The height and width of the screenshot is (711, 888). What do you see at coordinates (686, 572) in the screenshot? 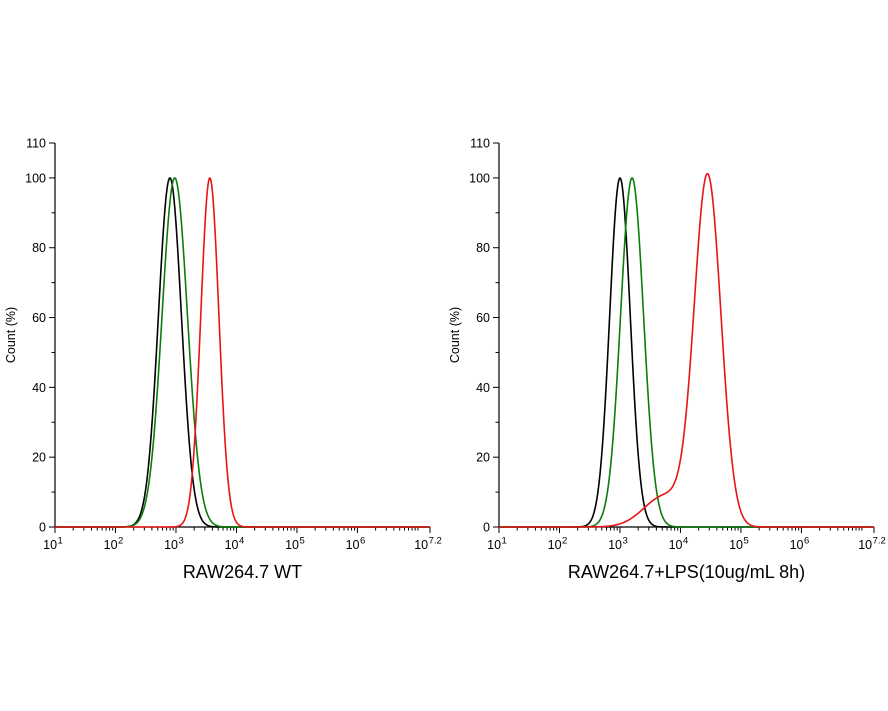
I see `chart-title-lps: RAW264.7+LPS(10ug/mL 8h)` at bounding box center [686, 572].